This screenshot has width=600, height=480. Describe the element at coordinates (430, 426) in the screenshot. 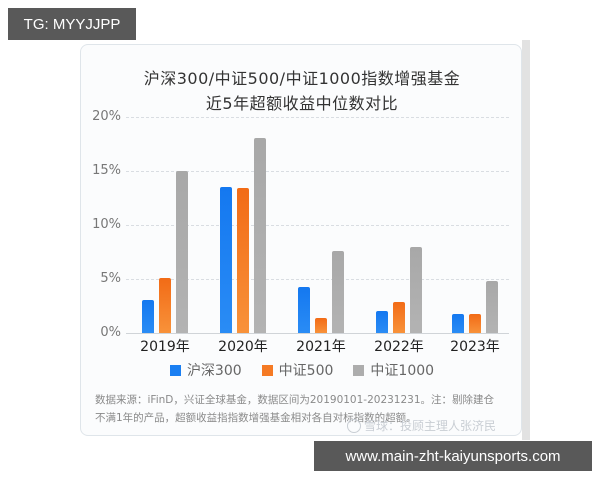

I see `watermark-text: 雪球：投顾主理人张济民` at that location.